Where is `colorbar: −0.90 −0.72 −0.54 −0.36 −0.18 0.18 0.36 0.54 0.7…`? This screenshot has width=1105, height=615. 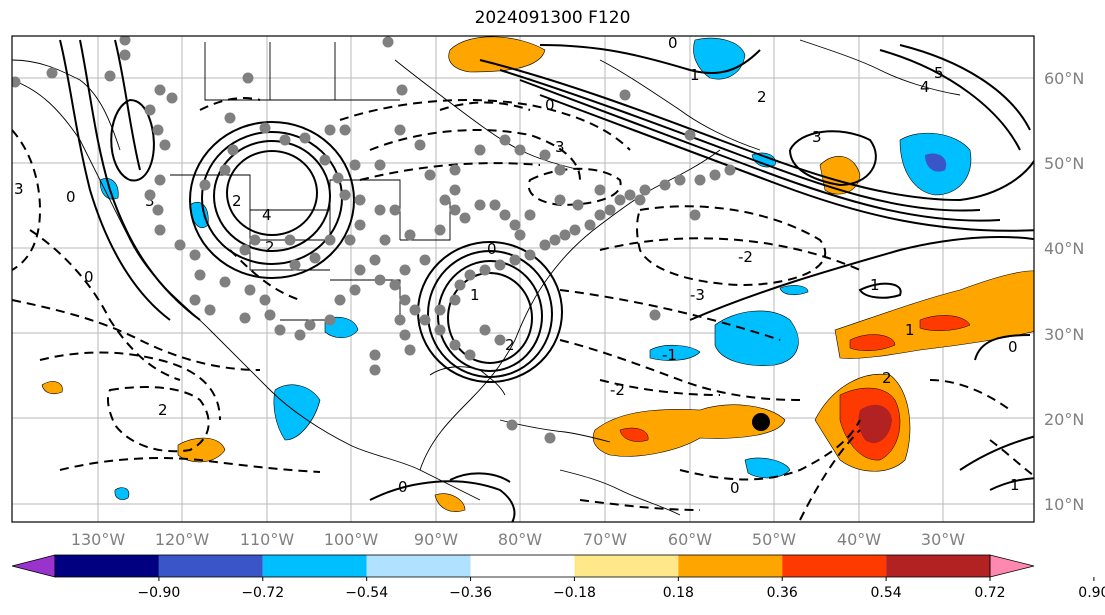 colorbar: −0.90 −0.72 −0.54 −0.36 −0.18 0.18 0.36 0.54 0.7… is located at coordinates (558, 577).